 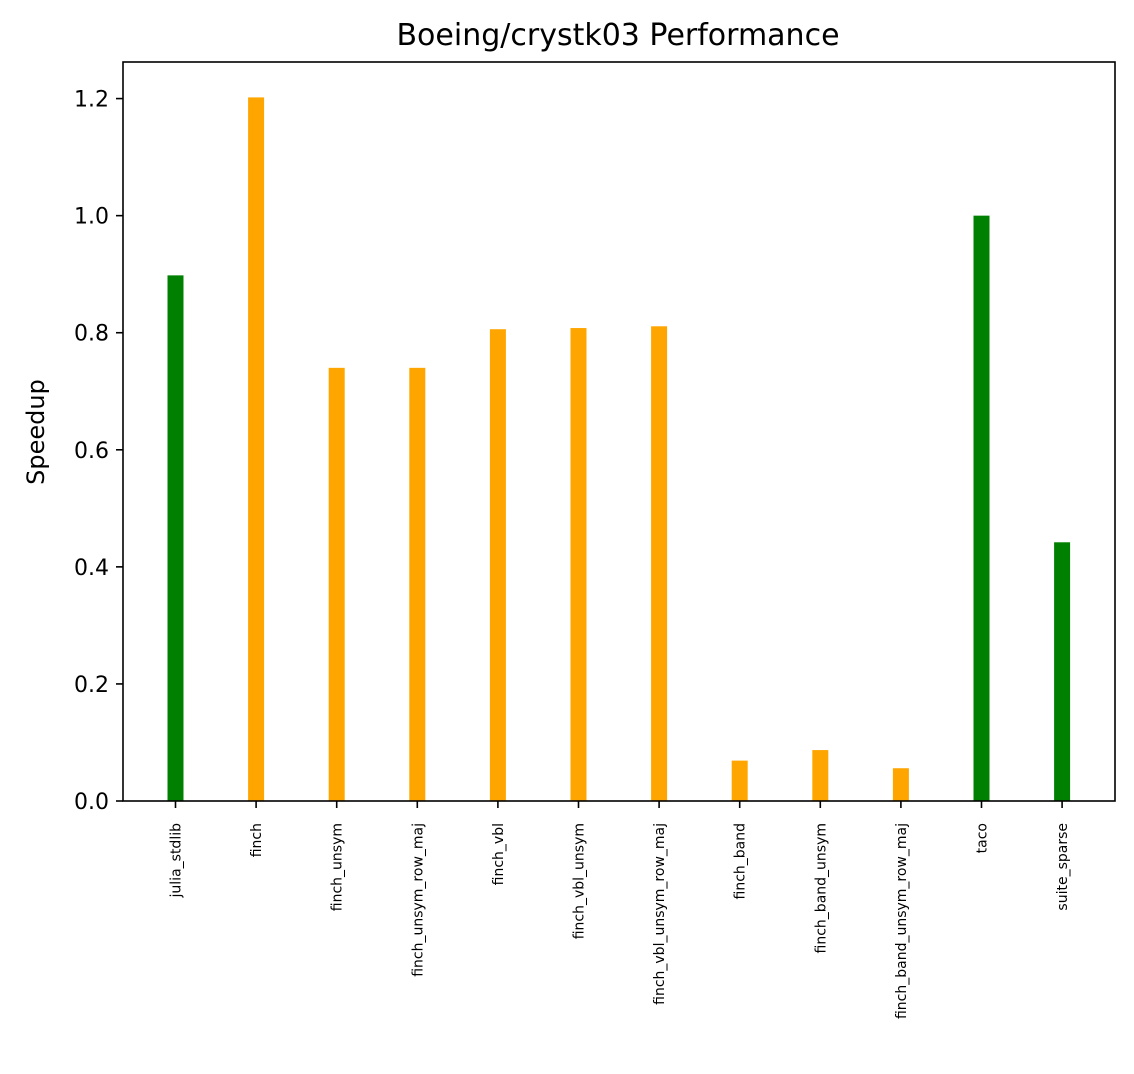 What do you see at coordinates (91, 568) in the screenshot?
I see `y-tick-label: 0.4` at bounding box center [91, 568].